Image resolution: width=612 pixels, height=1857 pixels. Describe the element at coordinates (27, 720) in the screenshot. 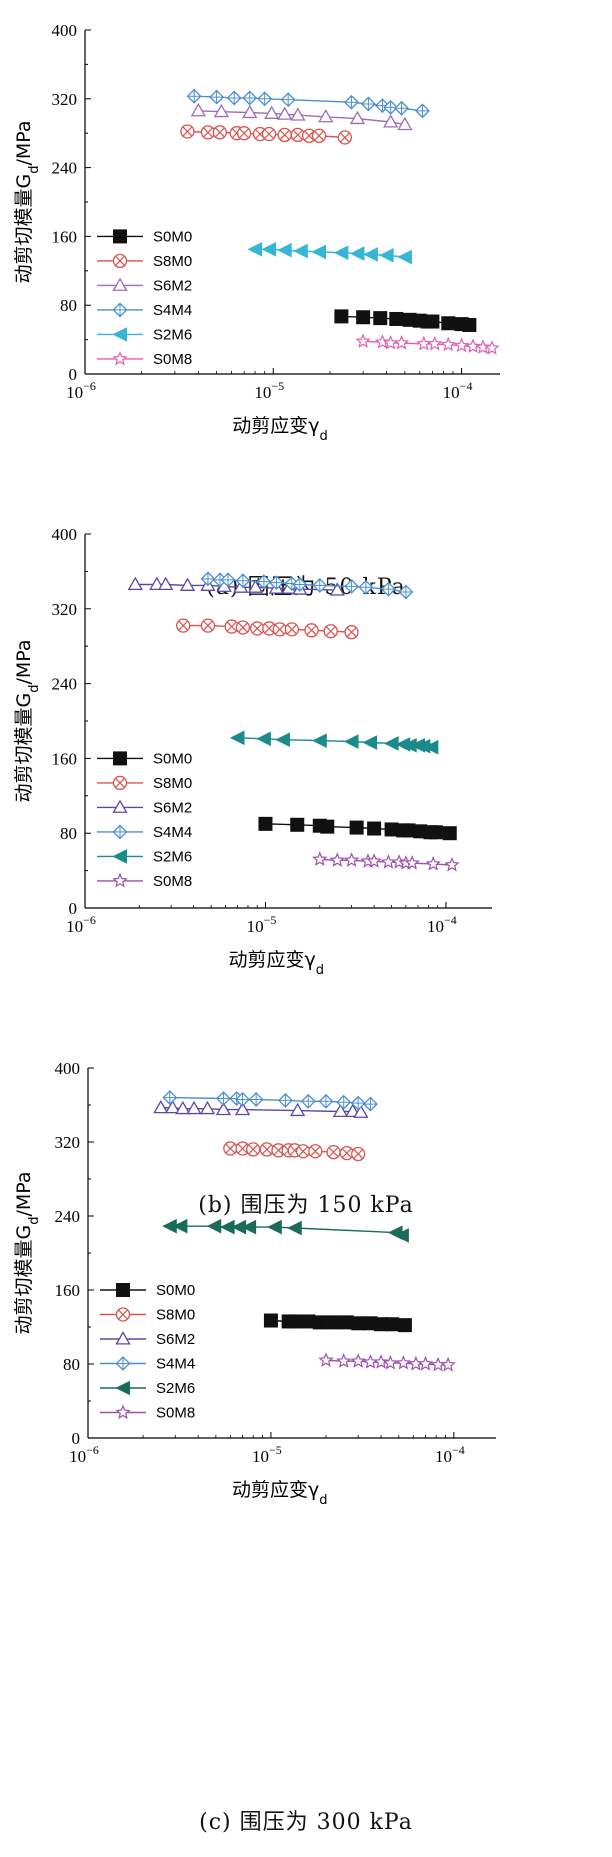

I see `y-axis-title: 动剪切模量Gd/MPa` at that location.